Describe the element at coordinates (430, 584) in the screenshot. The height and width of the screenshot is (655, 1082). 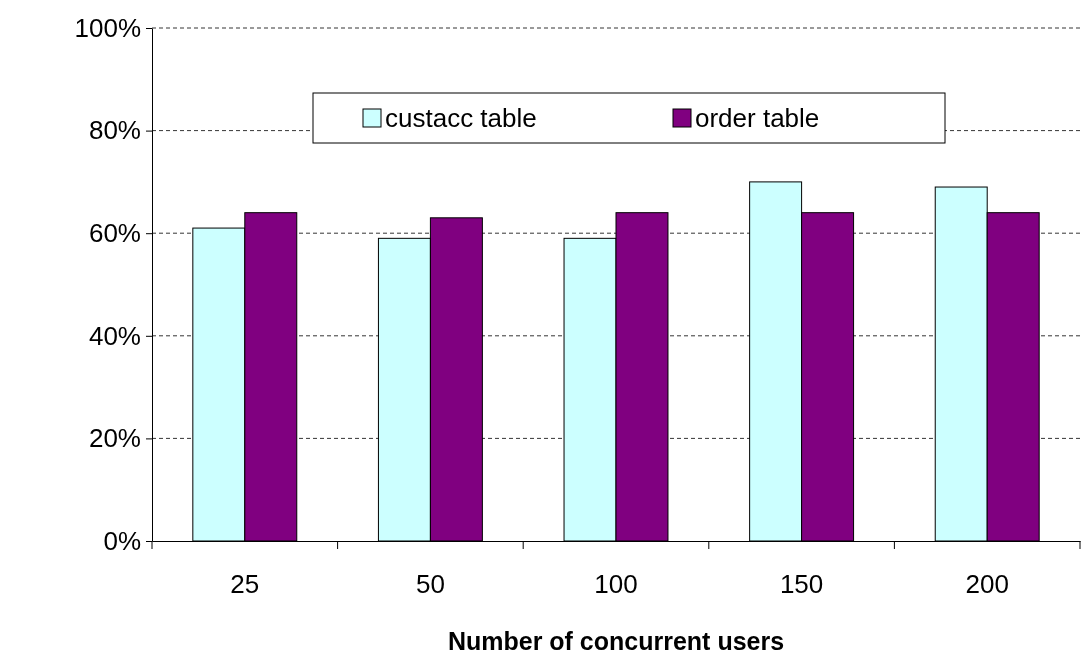
I see `x-tick-label: 50` at that location.